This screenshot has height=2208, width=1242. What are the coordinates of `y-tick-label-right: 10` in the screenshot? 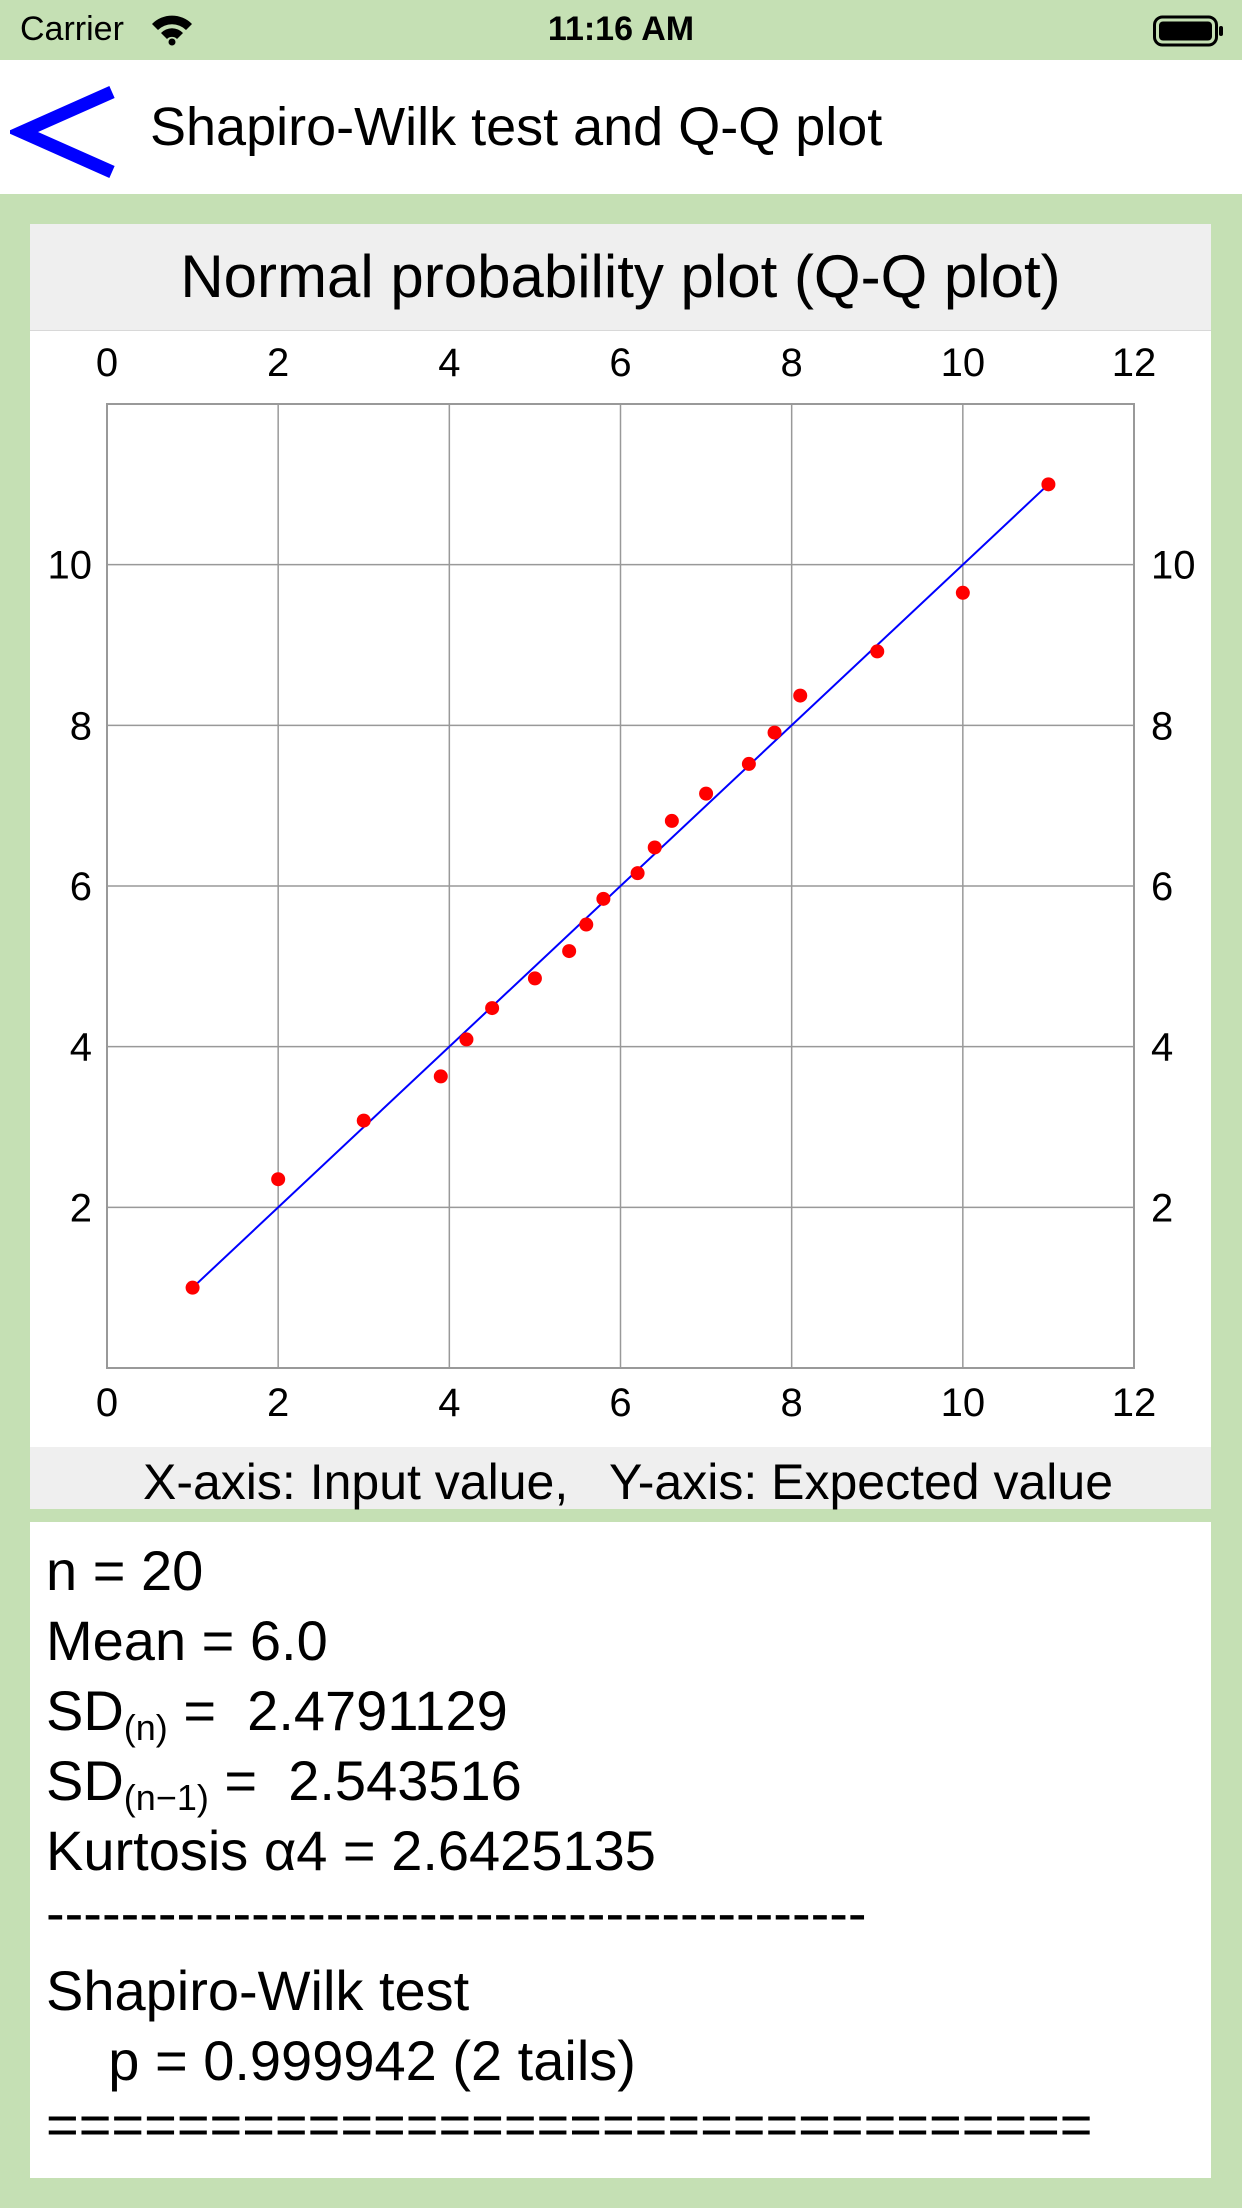 It's located at (1173, 566).